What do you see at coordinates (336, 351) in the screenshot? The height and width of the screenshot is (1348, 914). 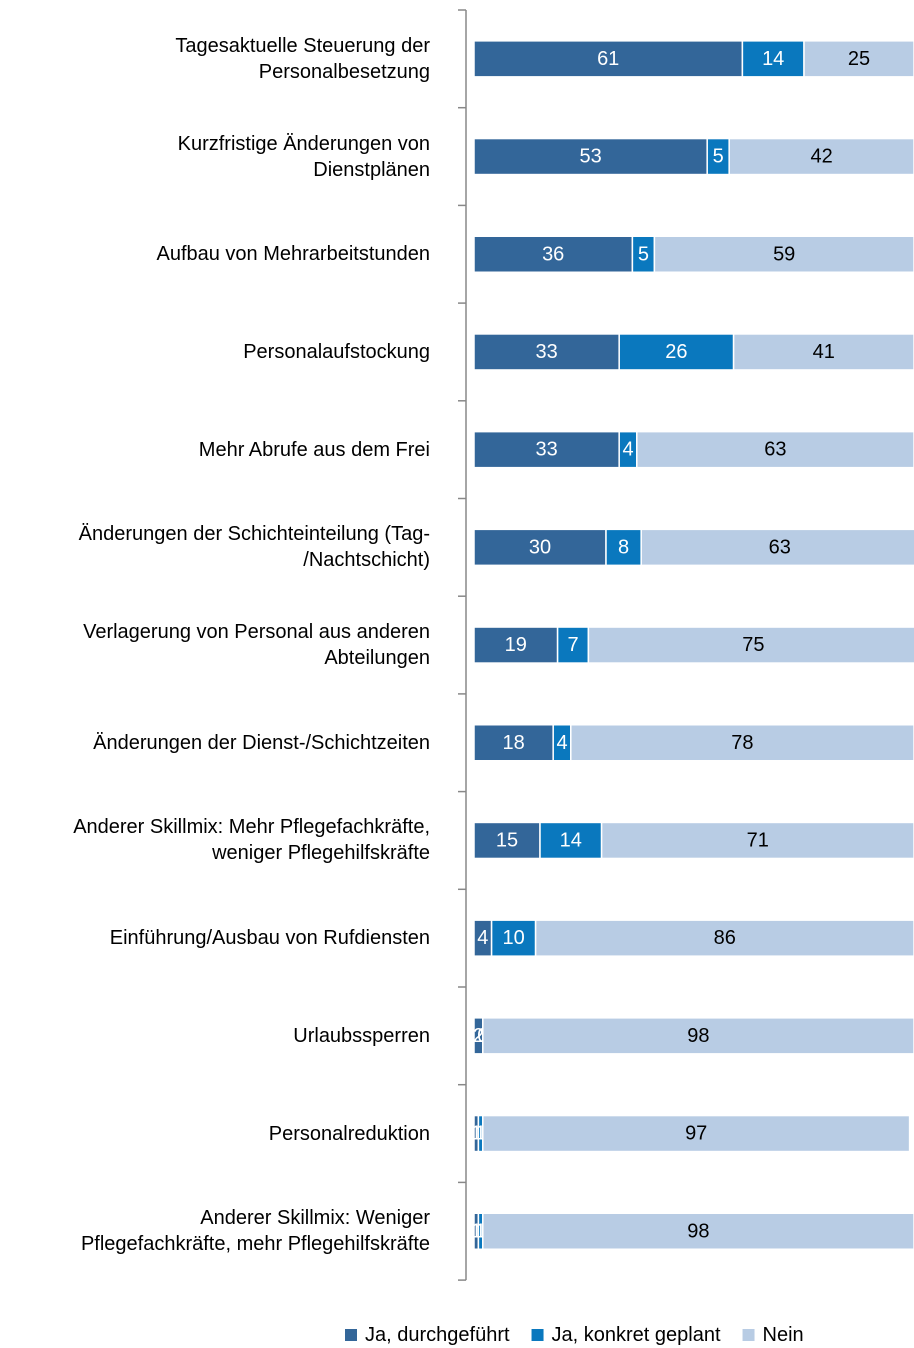 I see `category-label: Personalaufstockung` at bounding box center [336, 351].